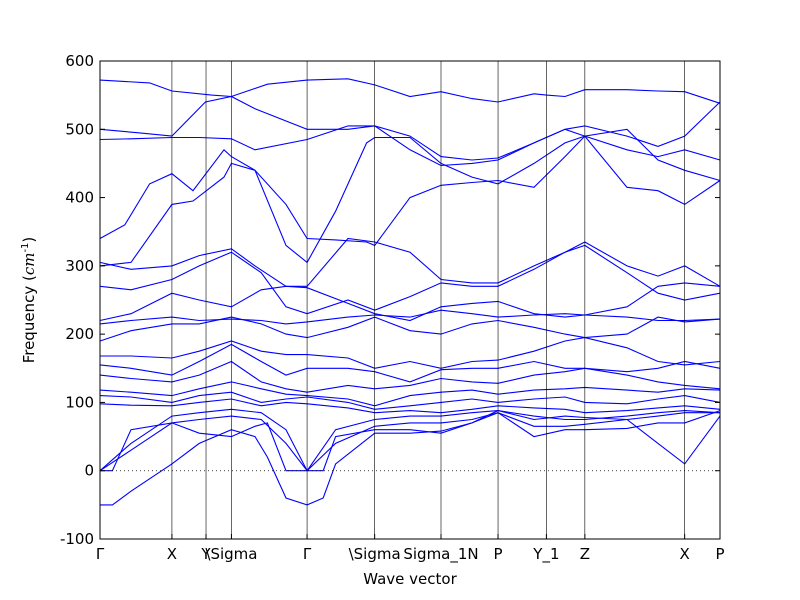 This screenshot has height=600, width=800. Describe the element at coordinates (545, 554) in the screenshot. I see `x-tick-label: Y_1` at that location.